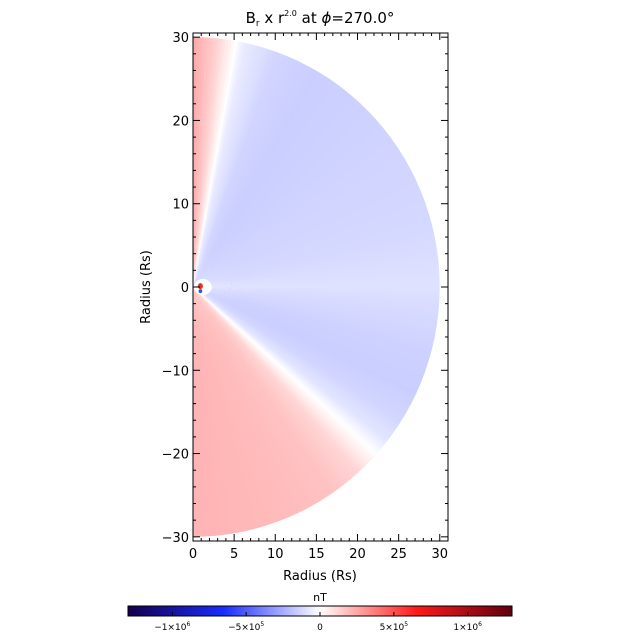 The height and width of the screenshot is (640, 640). What do you see at coordinates (316, 554) in the screenshot?
I see `x-tick-label: 15` at bounding box center [316, 554].